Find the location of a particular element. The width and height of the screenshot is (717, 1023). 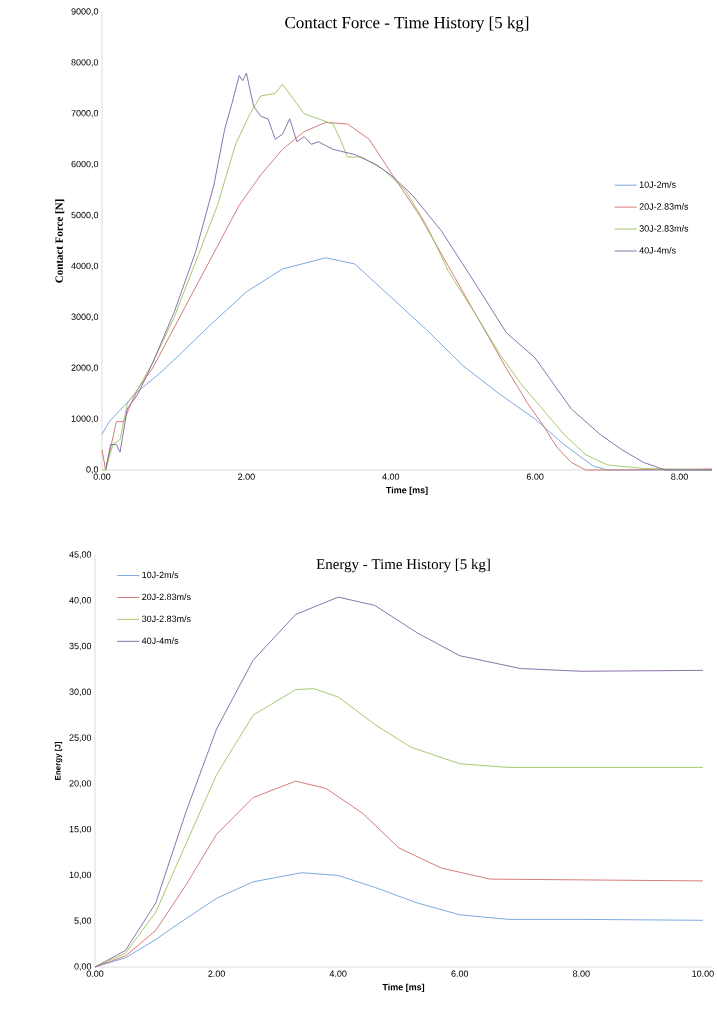

y-tick-label: 20,00 is located at coordinates (80, 784).